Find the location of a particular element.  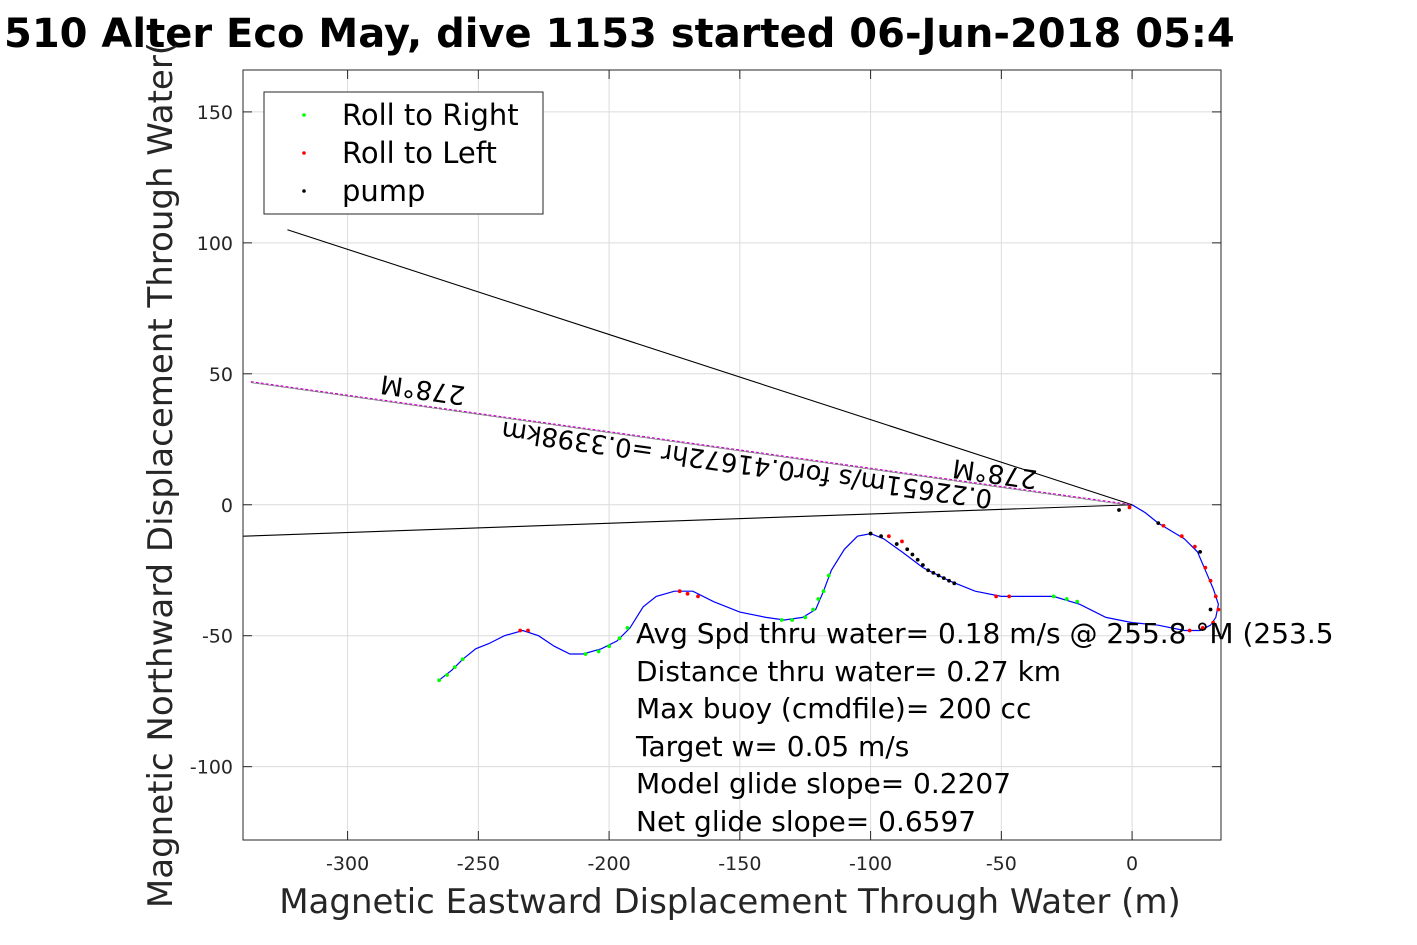

annotation-distance: Distance thru water= 0.27 km is located at coordinates (848, 671).